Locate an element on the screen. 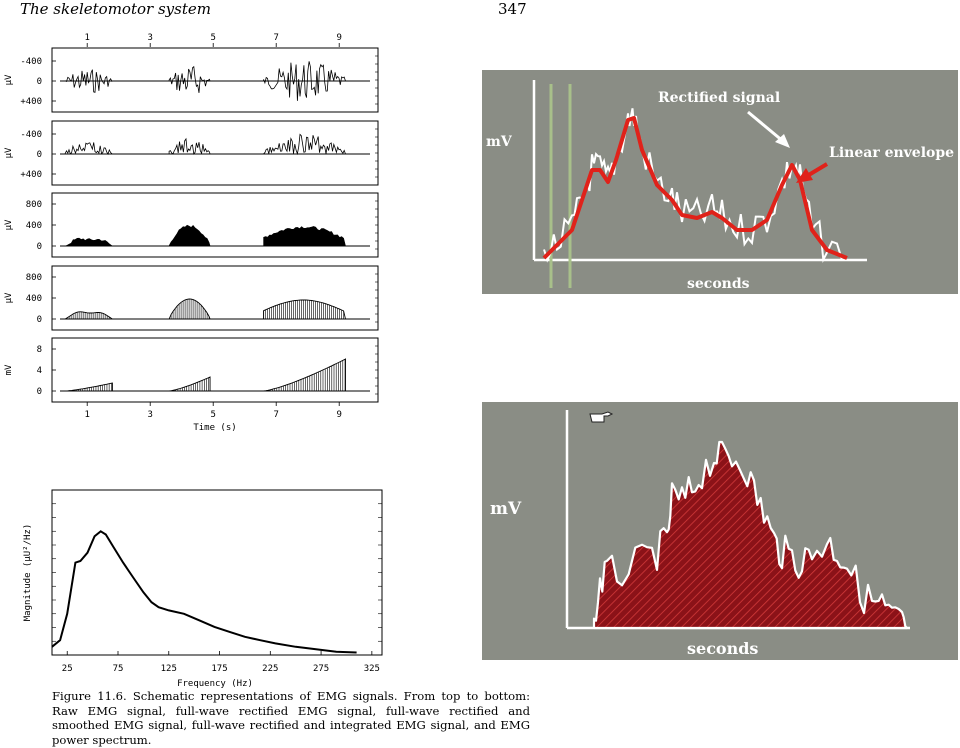 The width and height of the screenshot is (960, 748). rectified-signal-photo: mV seconds Rectified signal Linear envelope is located at coordinates (720, 182).